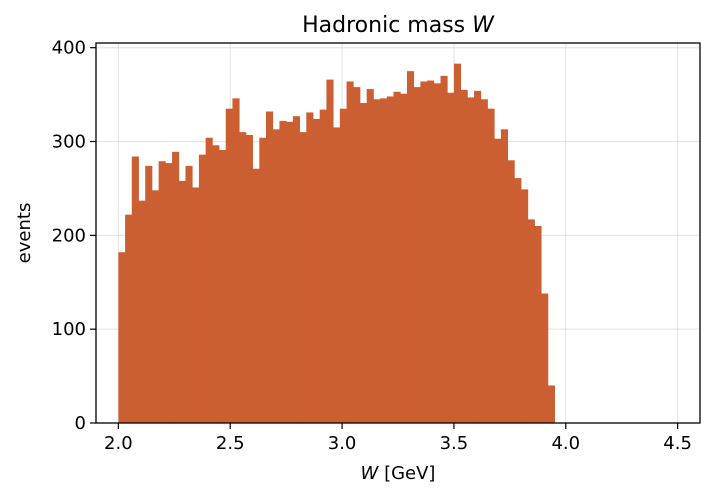 The width and height of the screenshot is (714, 500). Describe the element at coordinates (398, 438) in the screenshot. I see `x-axis-ticks: 2.0 2.5 3.0 3.5 4.0 4.5` at that location.